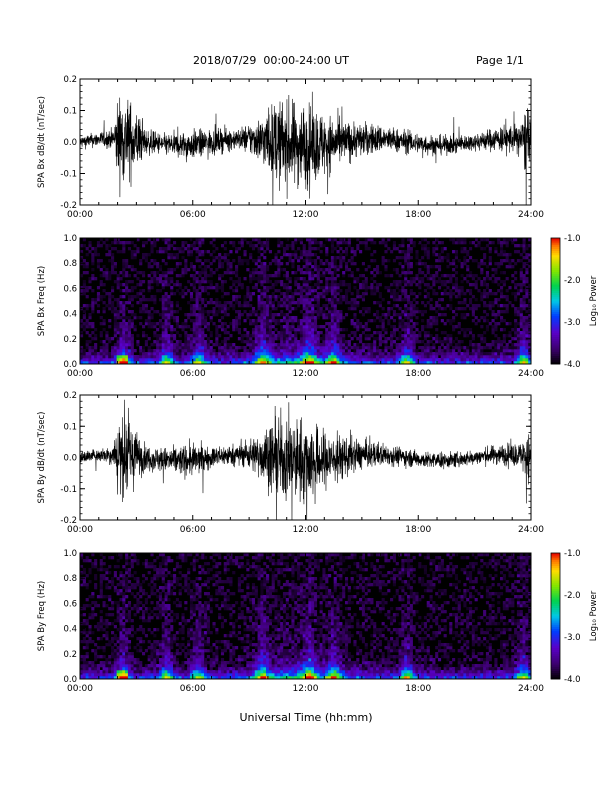 The width and height of the screenshot is (612, 792). I want to click on page-number: Page 1/1, so click(500, 60).